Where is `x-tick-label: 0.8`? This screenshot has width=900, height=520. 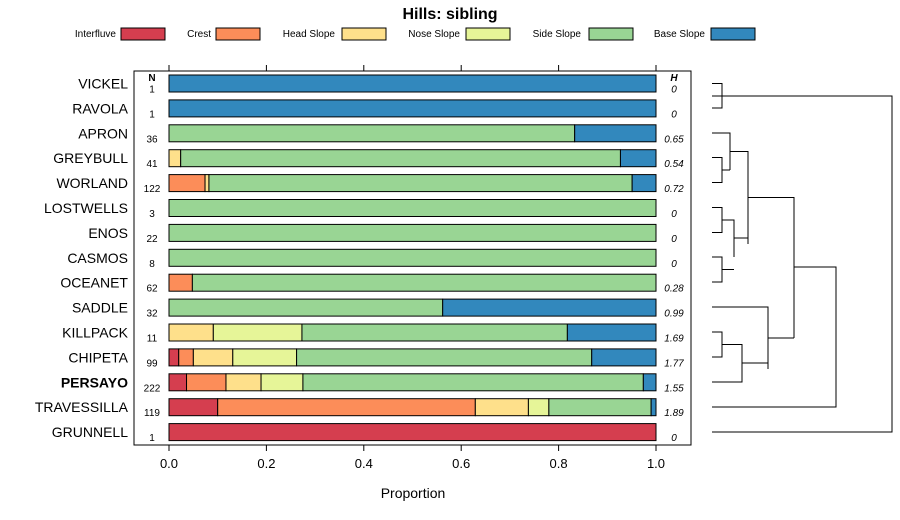 x-tick-label: 0.8 is located at coordinates (559, 463).